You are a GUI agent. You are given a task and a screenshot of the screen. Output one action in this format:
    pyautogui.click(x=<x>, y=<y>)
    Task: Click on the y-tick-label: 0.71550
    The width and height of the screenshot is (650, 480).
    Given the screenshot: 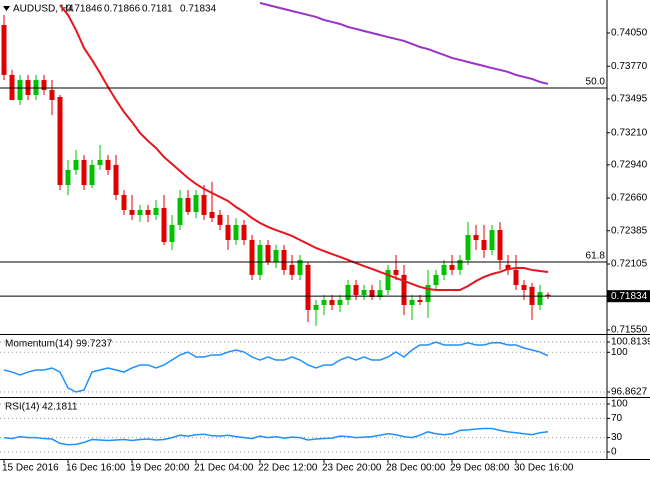 What is the action you would take?
    pyautogui.click(x=629, y=330)
    